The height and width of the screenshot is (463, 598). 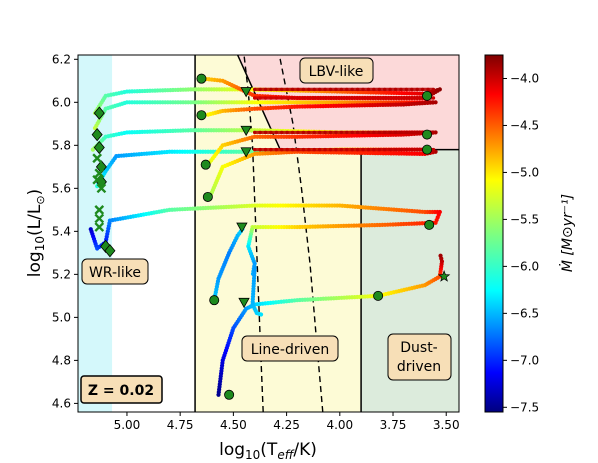 What do you see at coordinates (61, 274) in the screenshot?
I see `y-tick-label: 5.2` at bounding box center [61, 274].